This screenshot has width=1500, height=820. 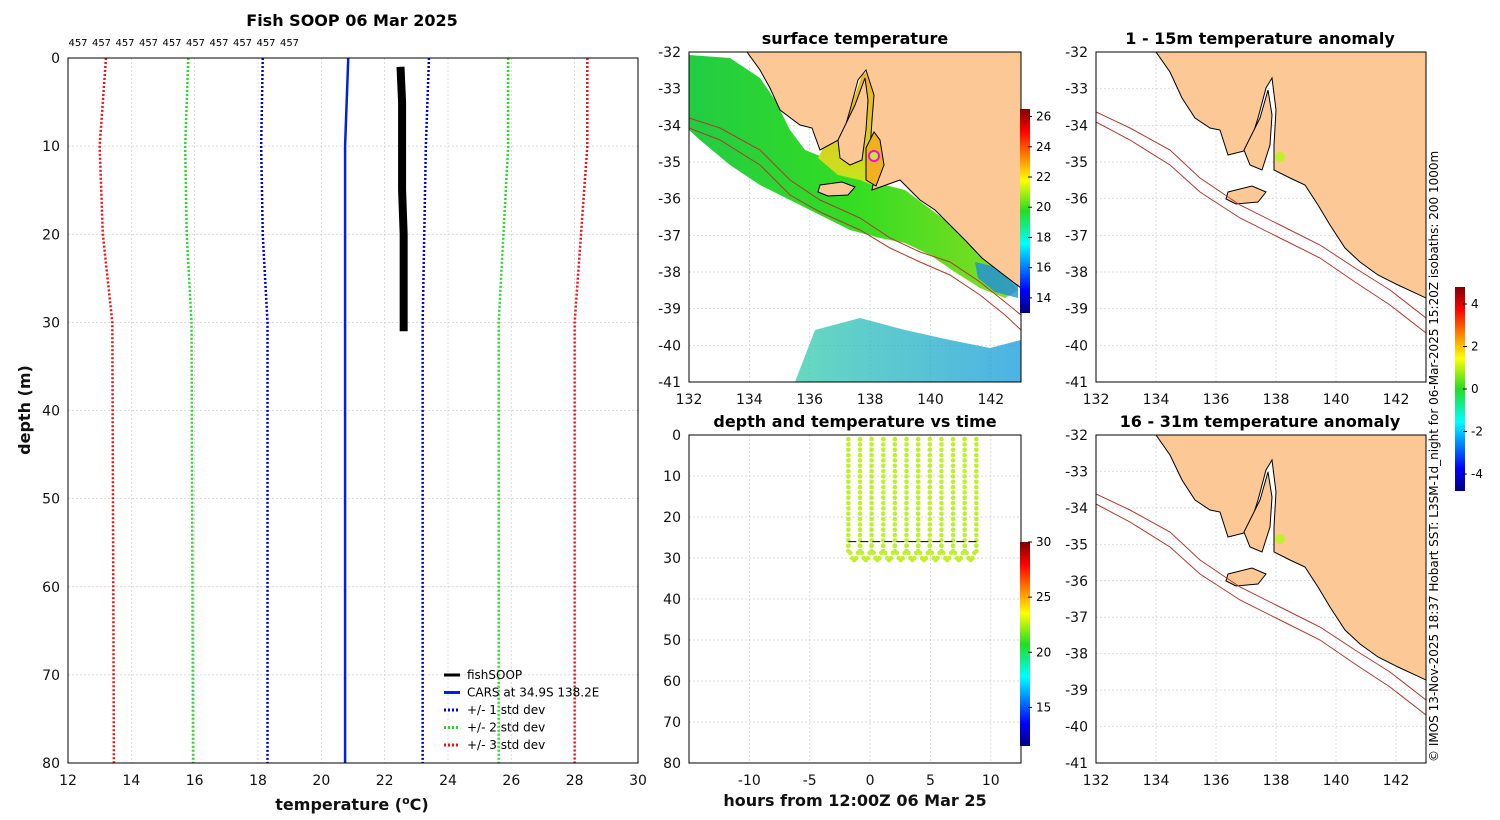 I want to click on sst-colorbar-tick: 18, so click(x=1043, y=237).